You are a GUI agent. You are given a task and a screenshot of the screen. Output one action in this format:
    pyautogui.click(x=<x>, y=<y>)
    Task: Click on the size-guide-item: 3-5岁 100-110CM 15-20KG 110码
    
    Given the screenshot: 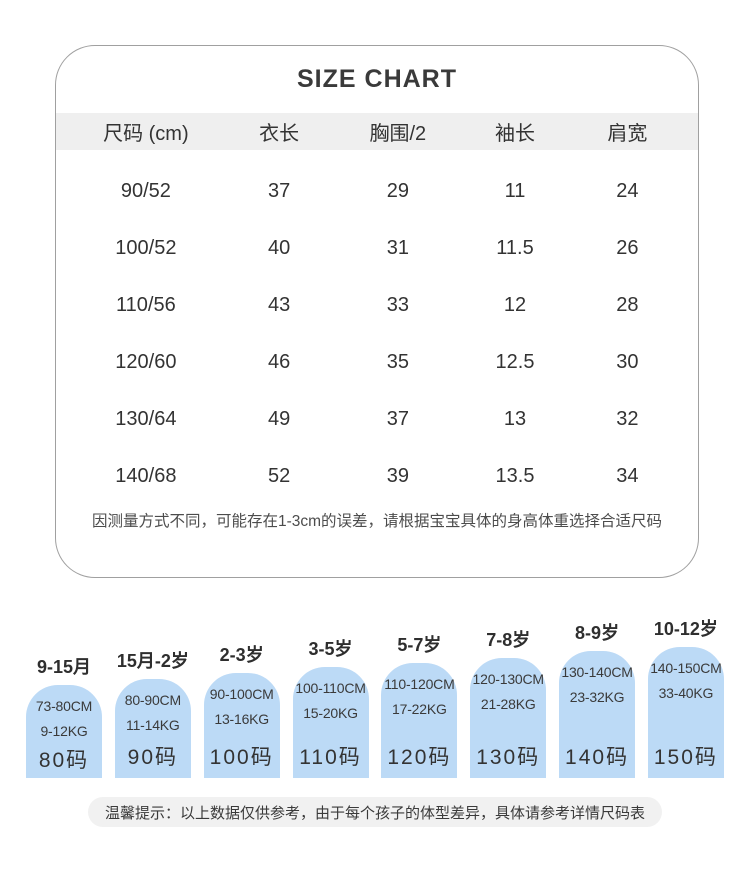 What is the action you would take?
    pyautogui.click(x=330, y=708)
    